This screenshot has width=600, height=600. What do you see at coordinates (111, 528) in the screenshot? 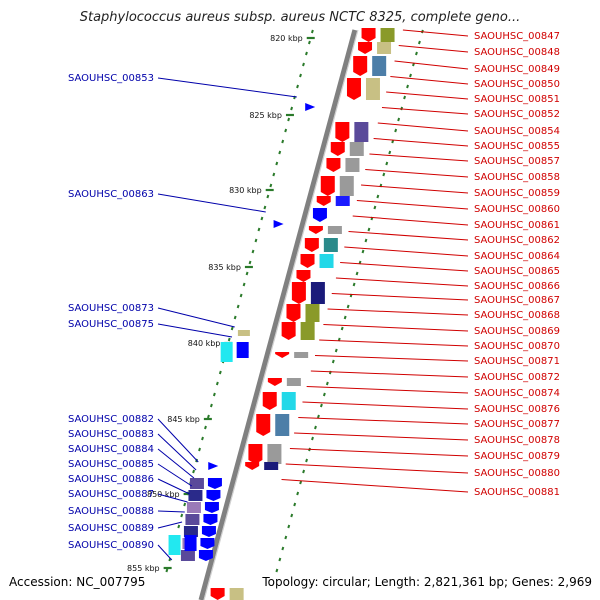
I see `gene-label-left: SAOUHSC_00889` at bounding box center [111, 528].